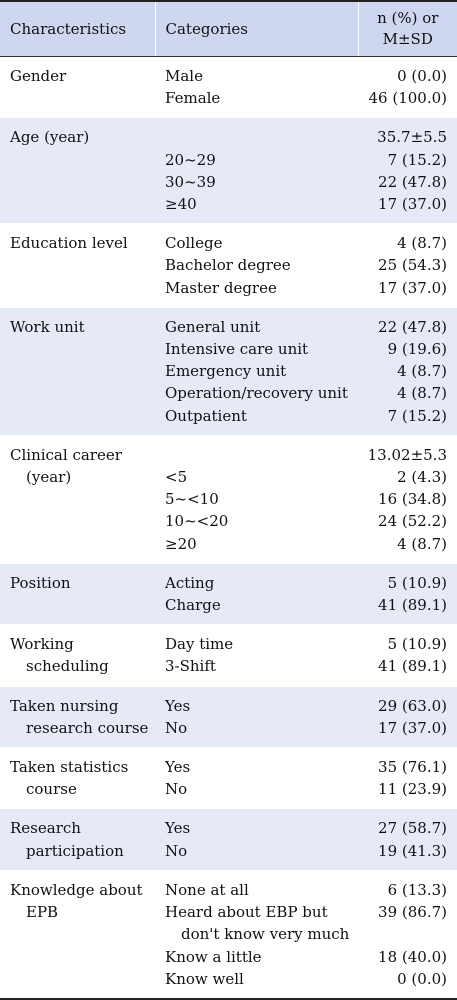 This screenshot has width=457, height=1000. I want to click on value-text: 27 (58.7), so click(402, 828).